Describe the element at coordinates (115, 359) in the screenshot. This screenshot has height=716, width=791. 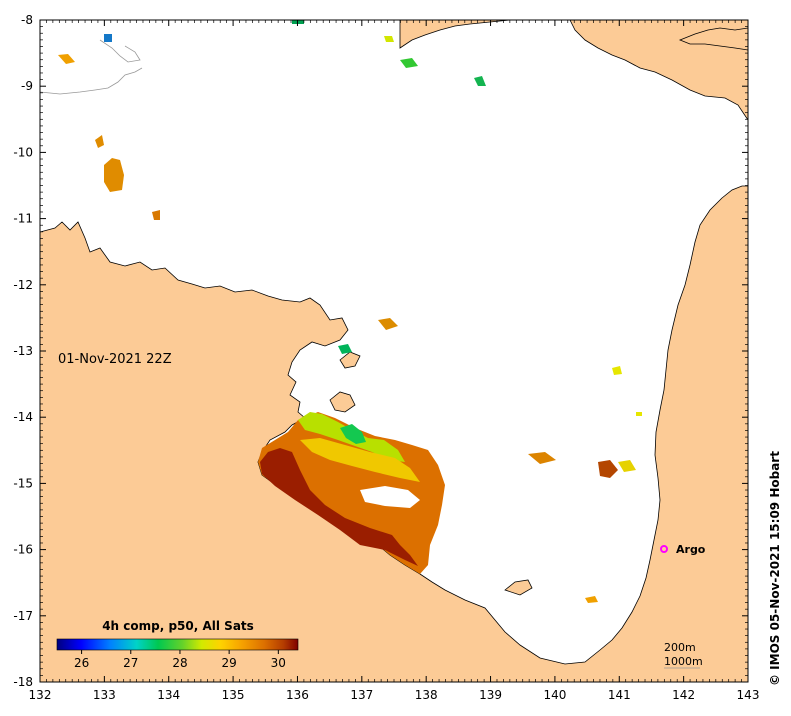
I see `date-label: 01-Nov-2021 22Z` at that location.